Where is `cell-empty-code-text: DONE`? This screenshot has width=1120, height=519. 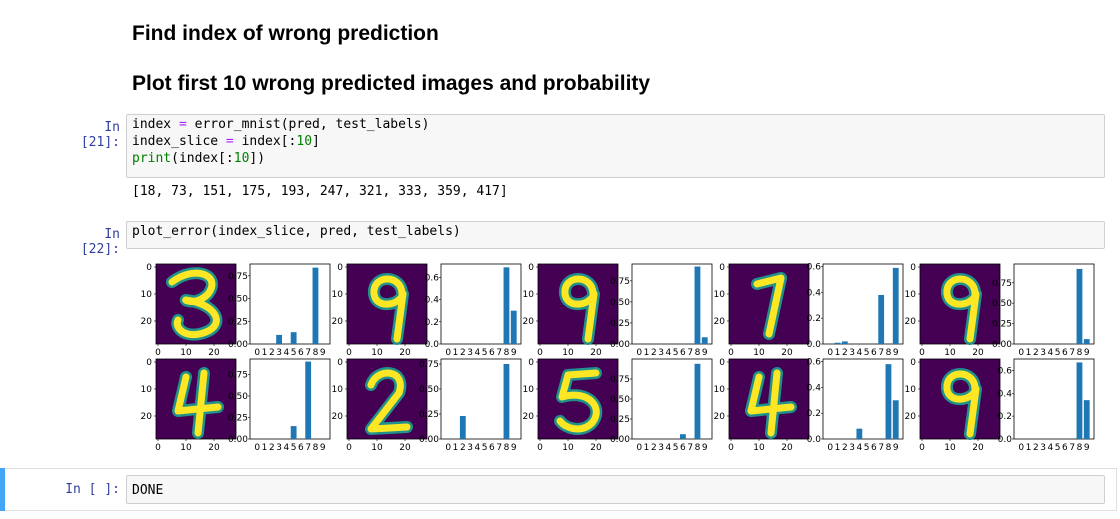 cell-empty-code-text: DONE is located at coordinates (148, 490).